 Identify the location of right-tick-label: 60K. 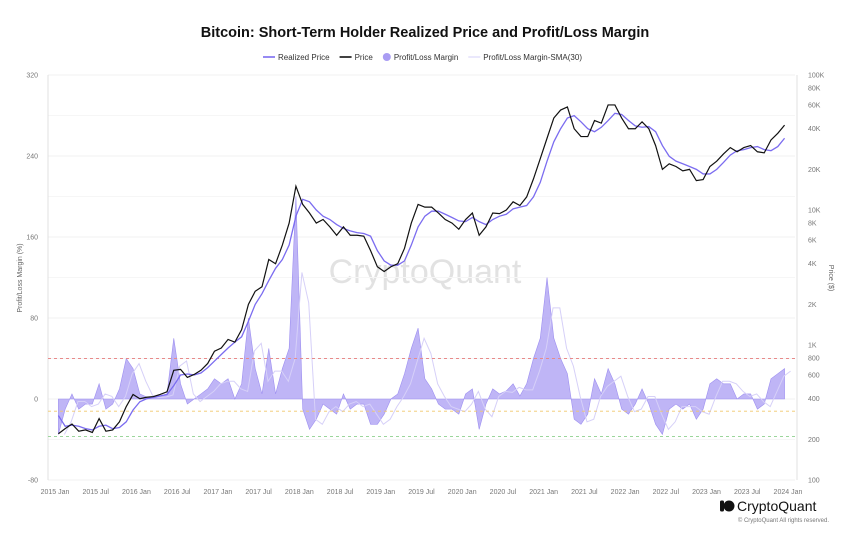
(814, 105).